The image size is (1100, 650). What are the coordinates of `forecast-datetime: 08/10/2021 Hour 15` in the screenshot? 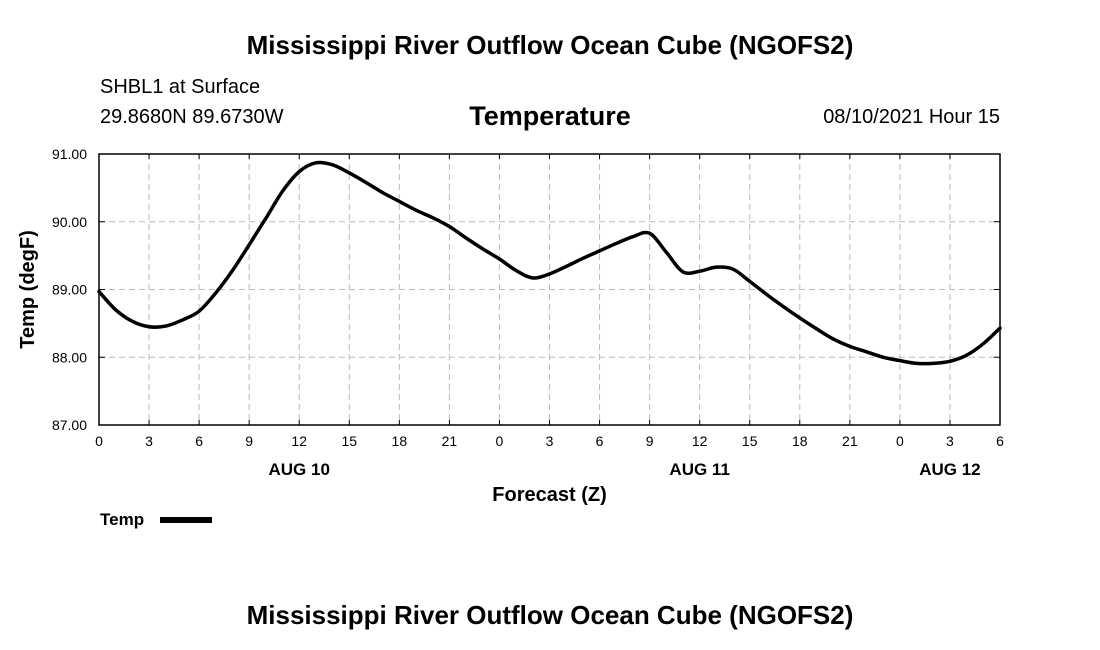 It's located at (911, 117).